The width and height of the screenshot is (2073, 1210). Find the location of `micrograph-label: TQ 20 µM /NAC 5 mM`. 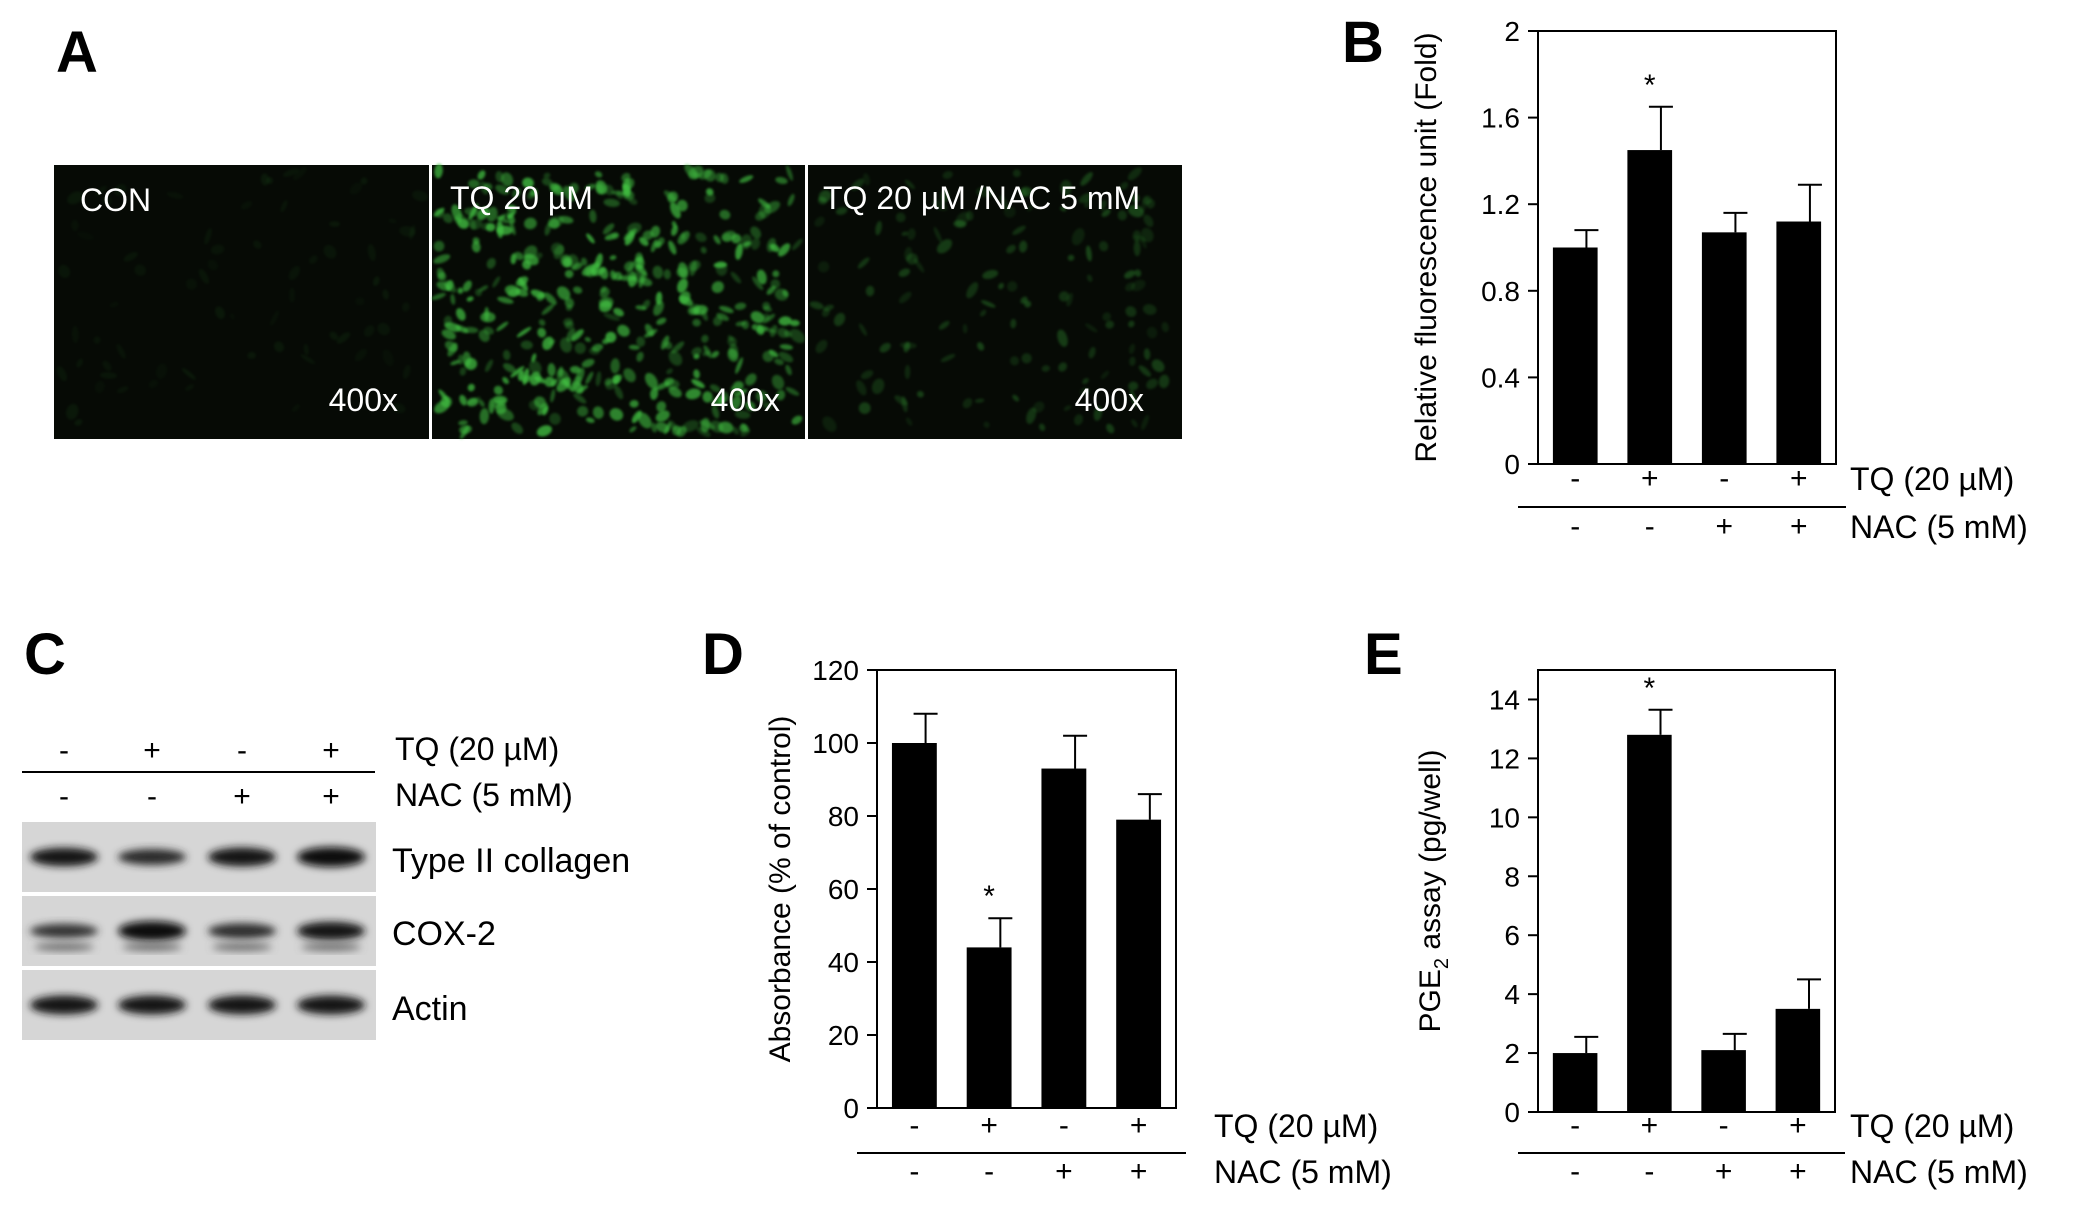

micrograph-label: TQ 20 µM /NAC 5 mM is located at coordinates (981, 198).